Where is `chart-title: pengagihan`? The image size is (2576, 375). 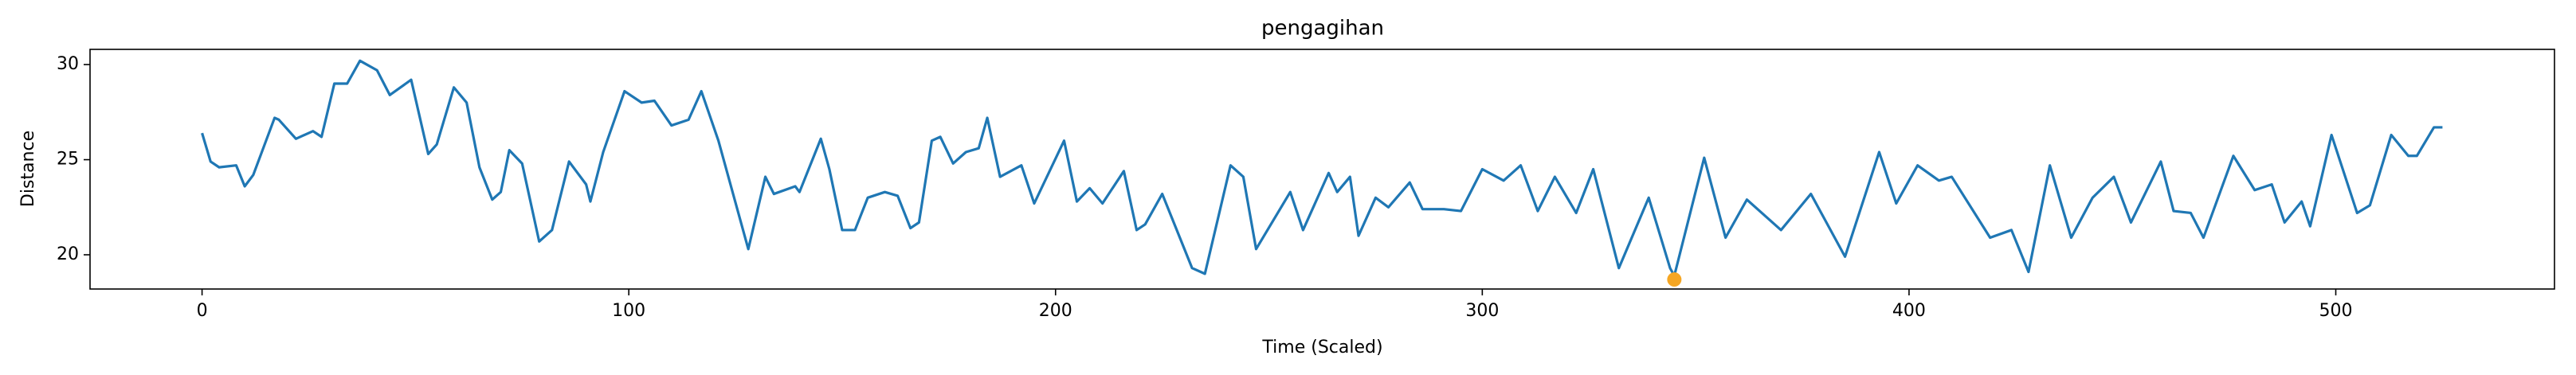
chart-title: pengagihan is located at coordinates (1322, 29).